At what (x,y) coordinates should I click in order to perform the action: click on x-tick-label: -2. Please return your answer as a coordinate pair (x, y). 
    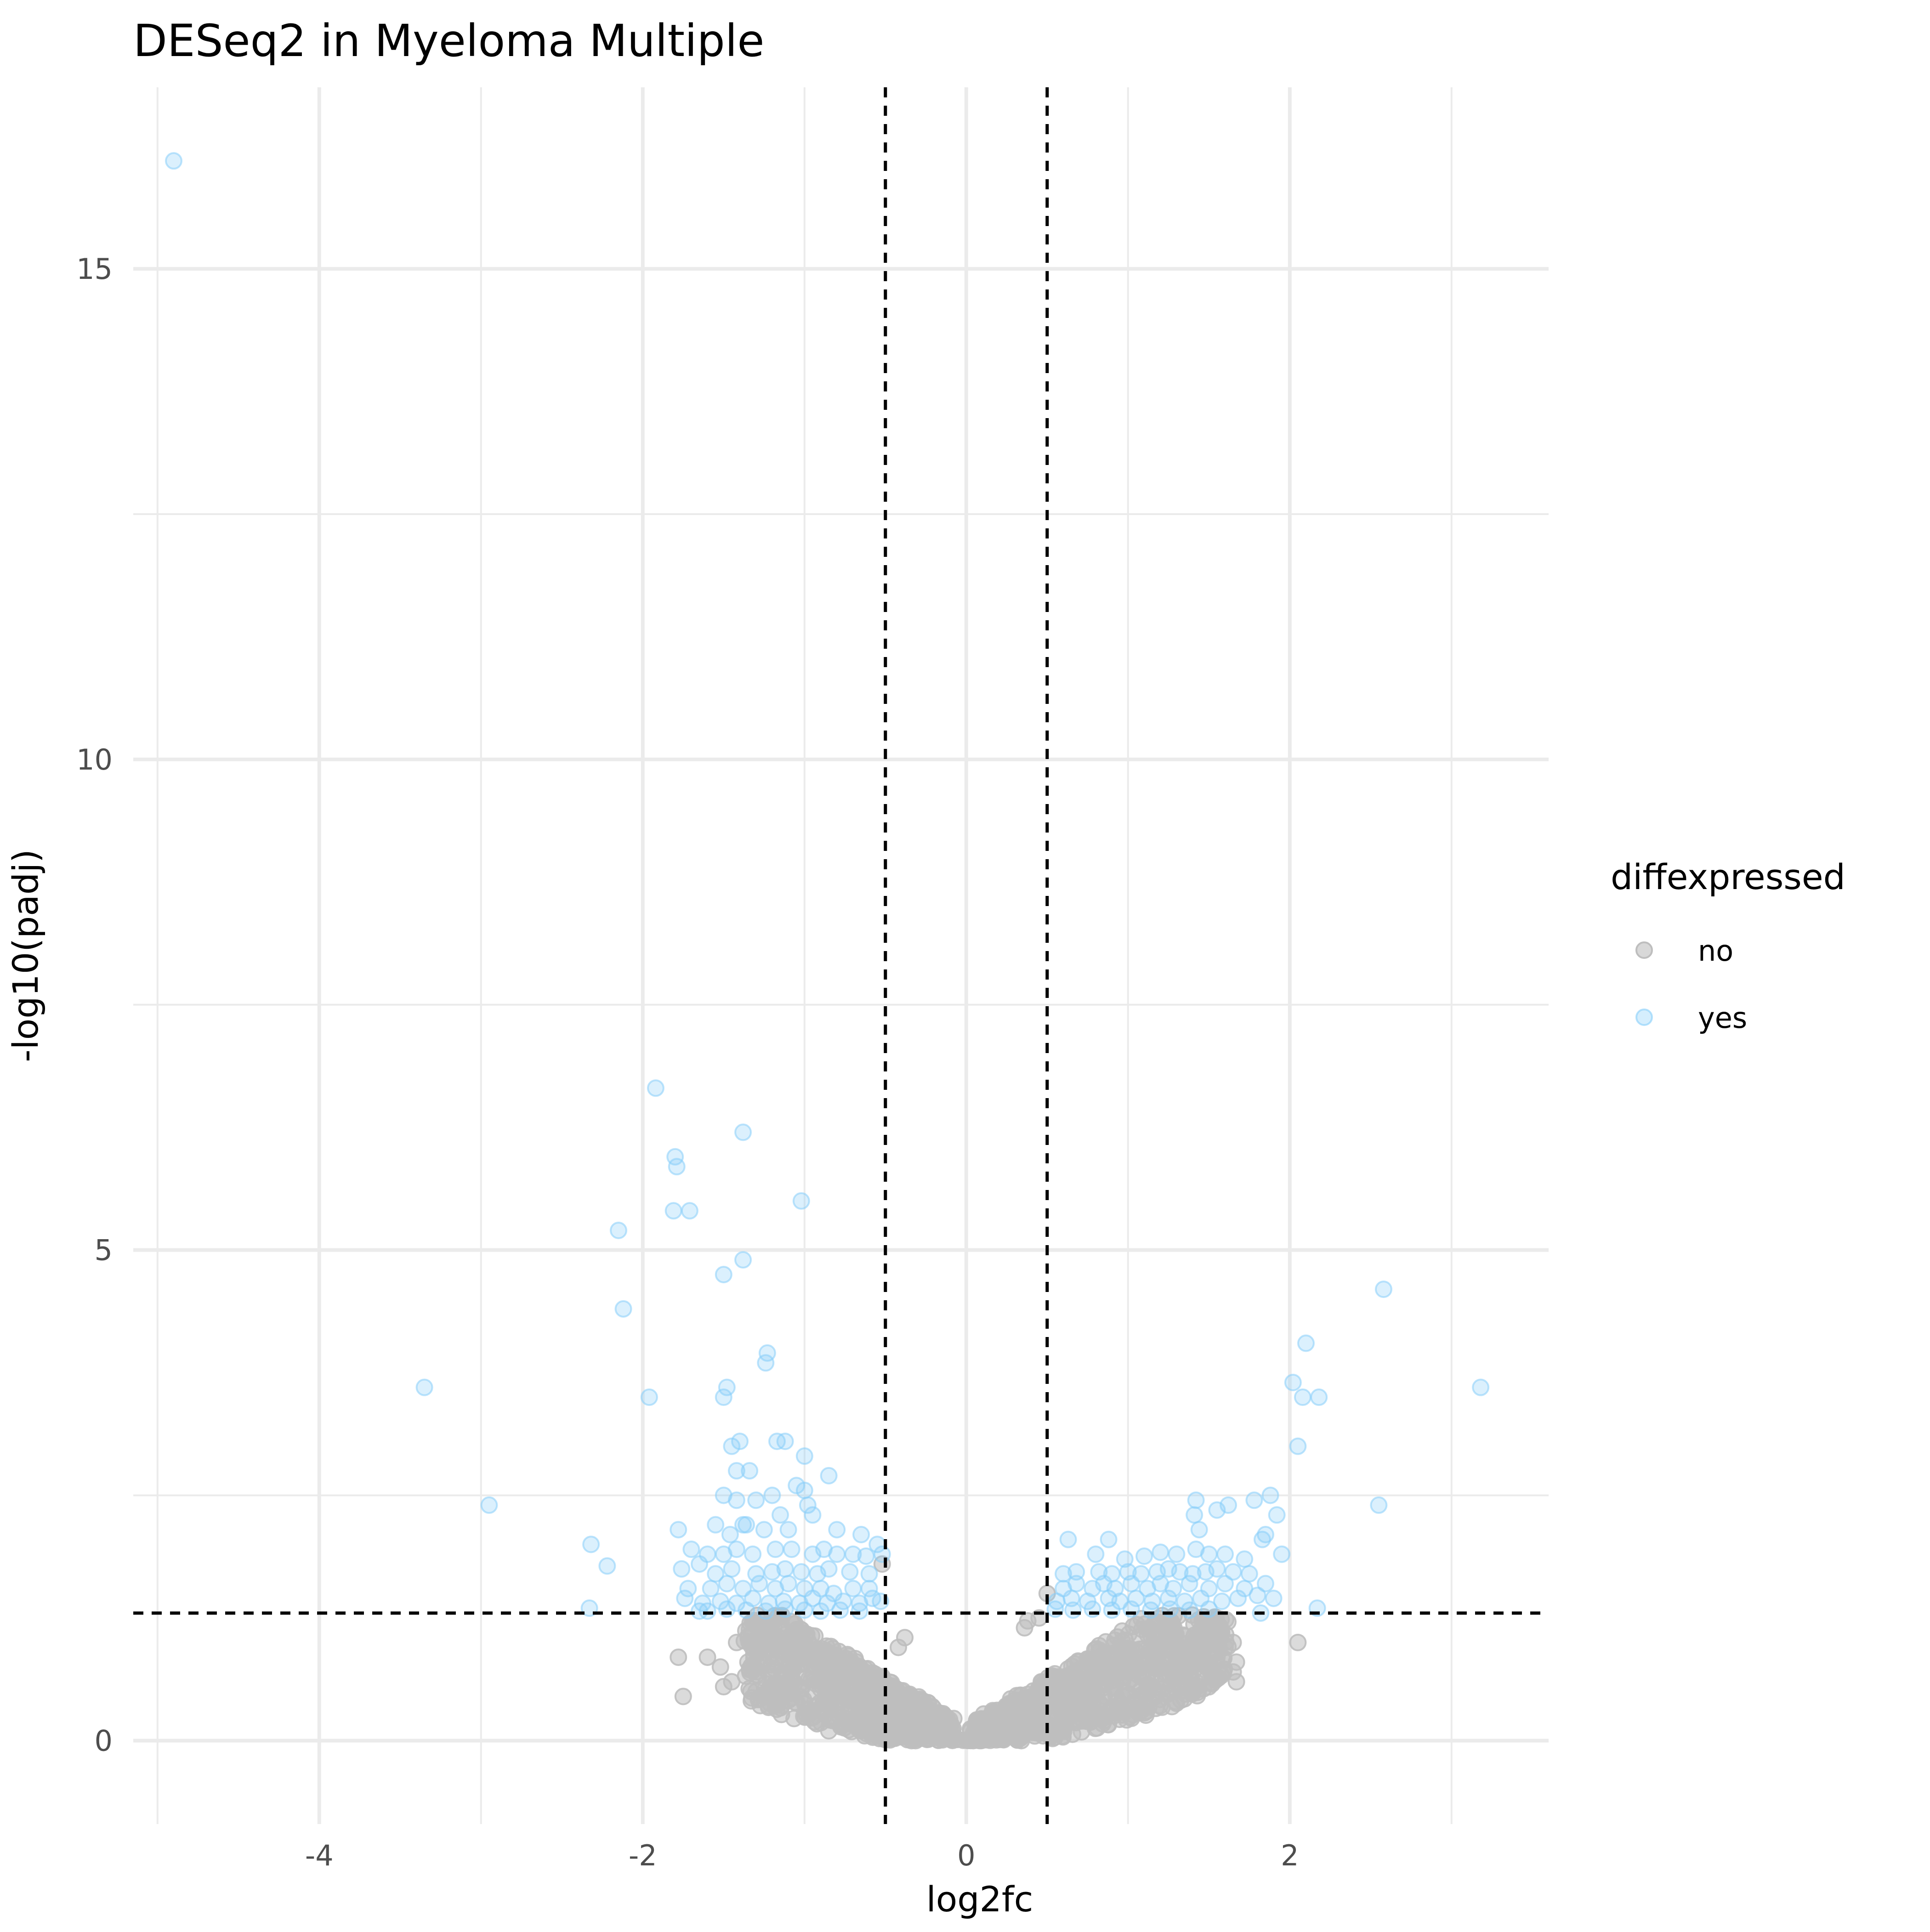
    Looking at the image, I should click on (643, 1855).